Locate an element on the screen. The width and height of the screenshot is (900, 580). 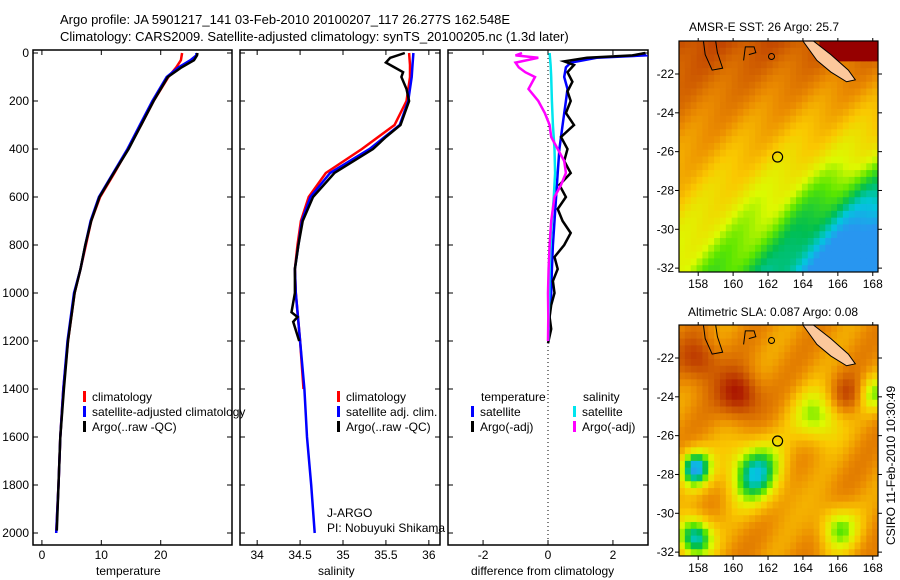
difference-legend-salinity: salinity satellite Argo(-adj) is located at coordinates (604, 412).